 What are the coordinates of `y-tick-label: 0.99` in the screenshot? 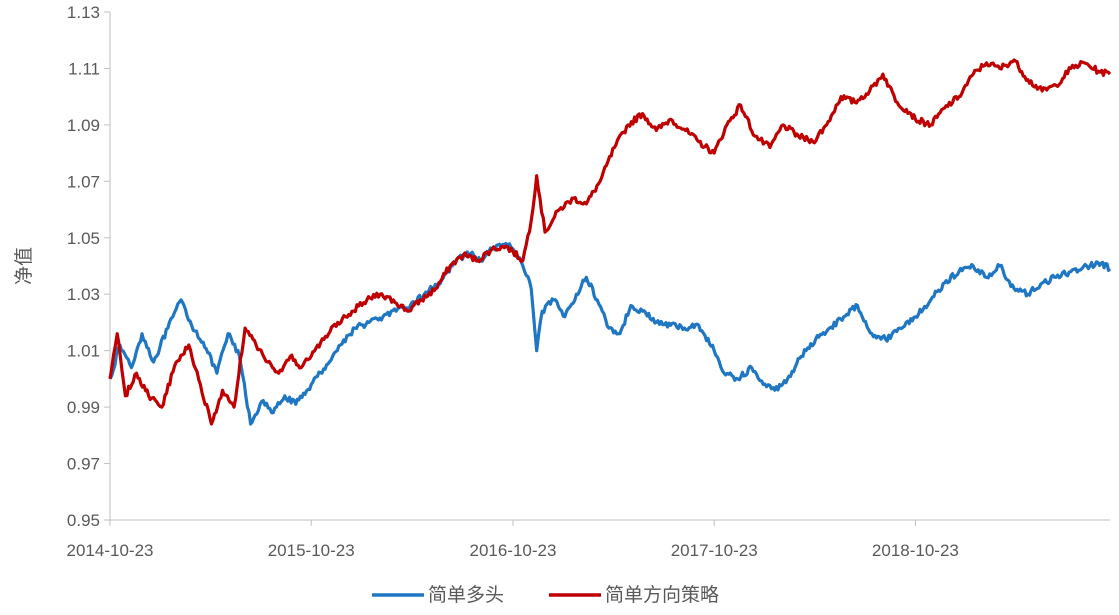 It's located at (83, 407).